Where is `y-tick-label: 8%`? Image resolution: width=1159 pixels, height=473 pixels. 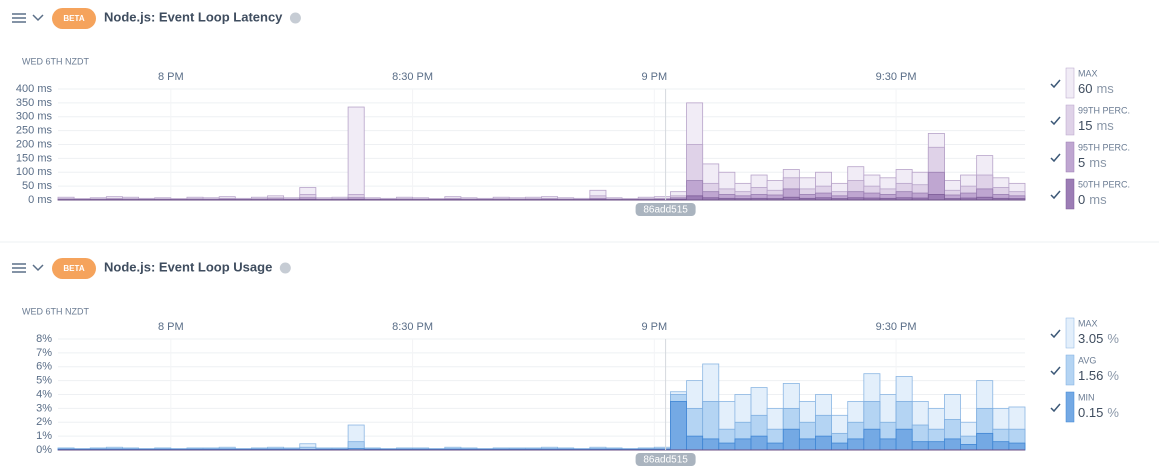
y-tick-label: 8% is located at coordinates (44, 339).